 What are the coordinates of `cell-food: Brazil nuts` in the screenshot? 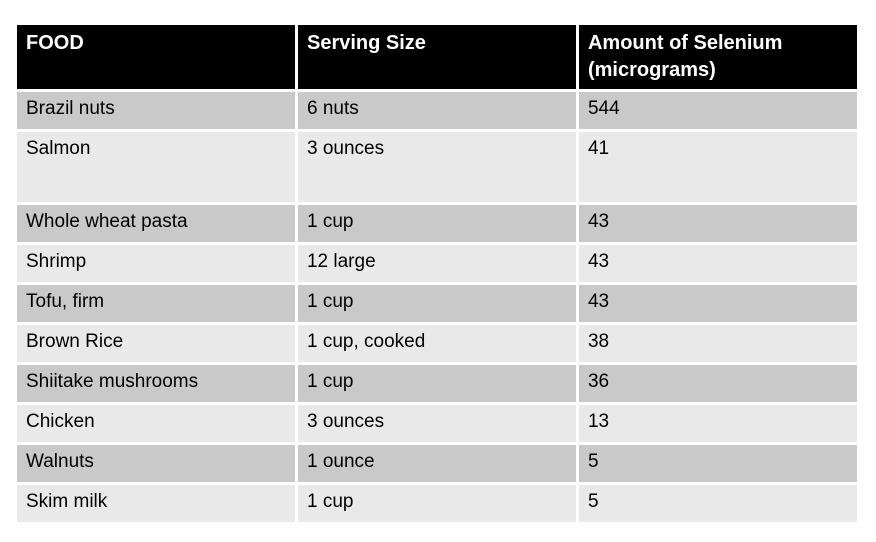 It's located at (156, 110).